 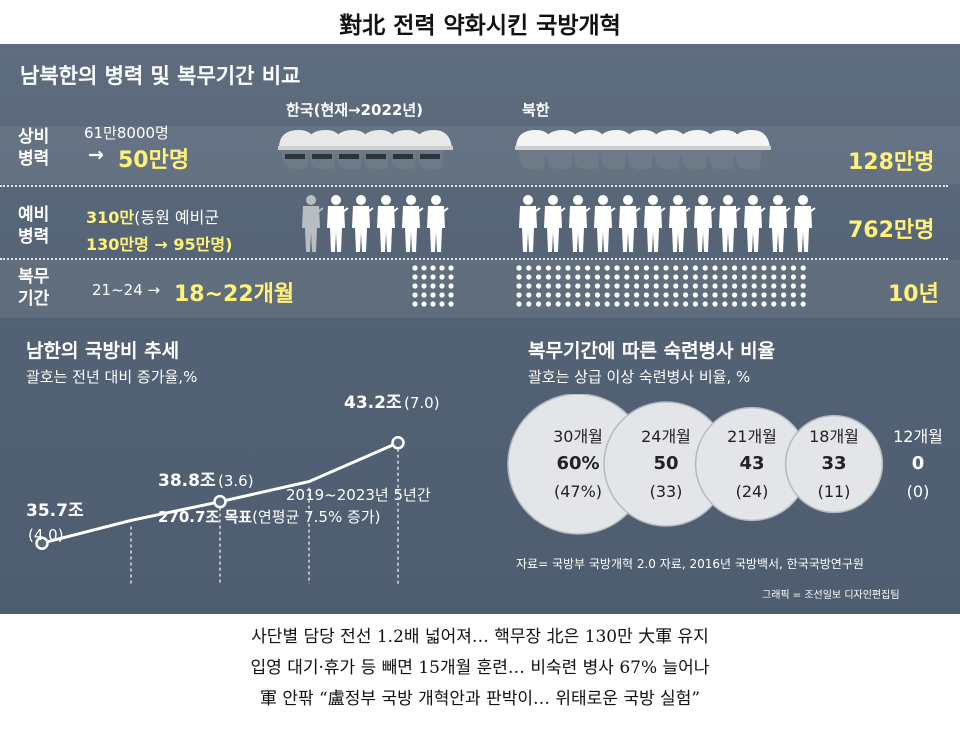 I want to click on data-label: 43.2조, so click(x=373, y=403).